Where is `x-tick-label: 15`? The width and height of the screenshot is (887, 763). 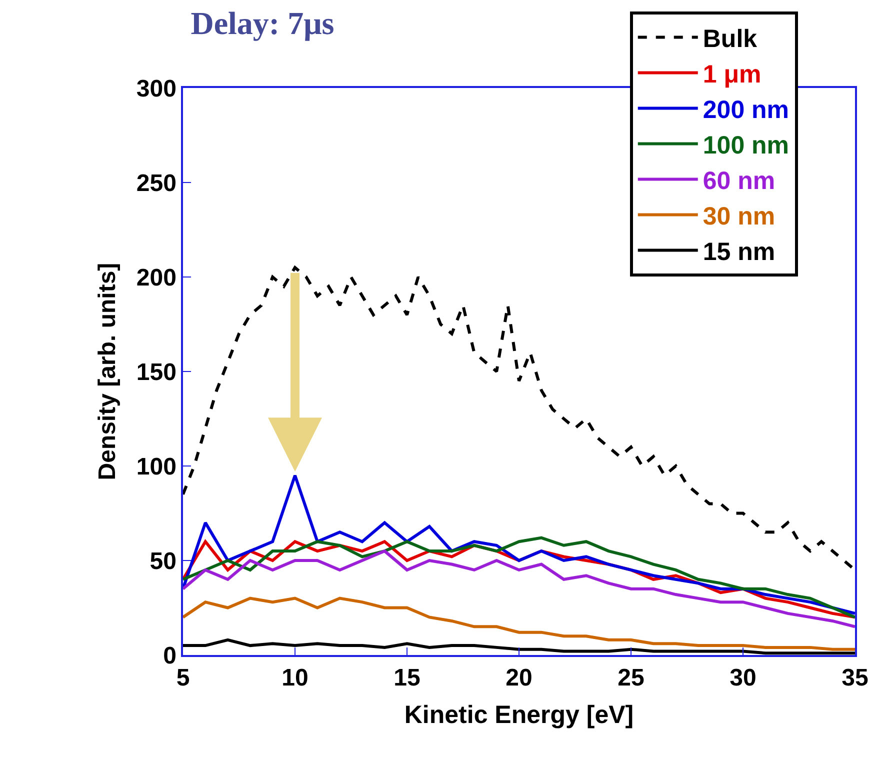 x-tick-label: 15 is located at coordinates (407, 678).